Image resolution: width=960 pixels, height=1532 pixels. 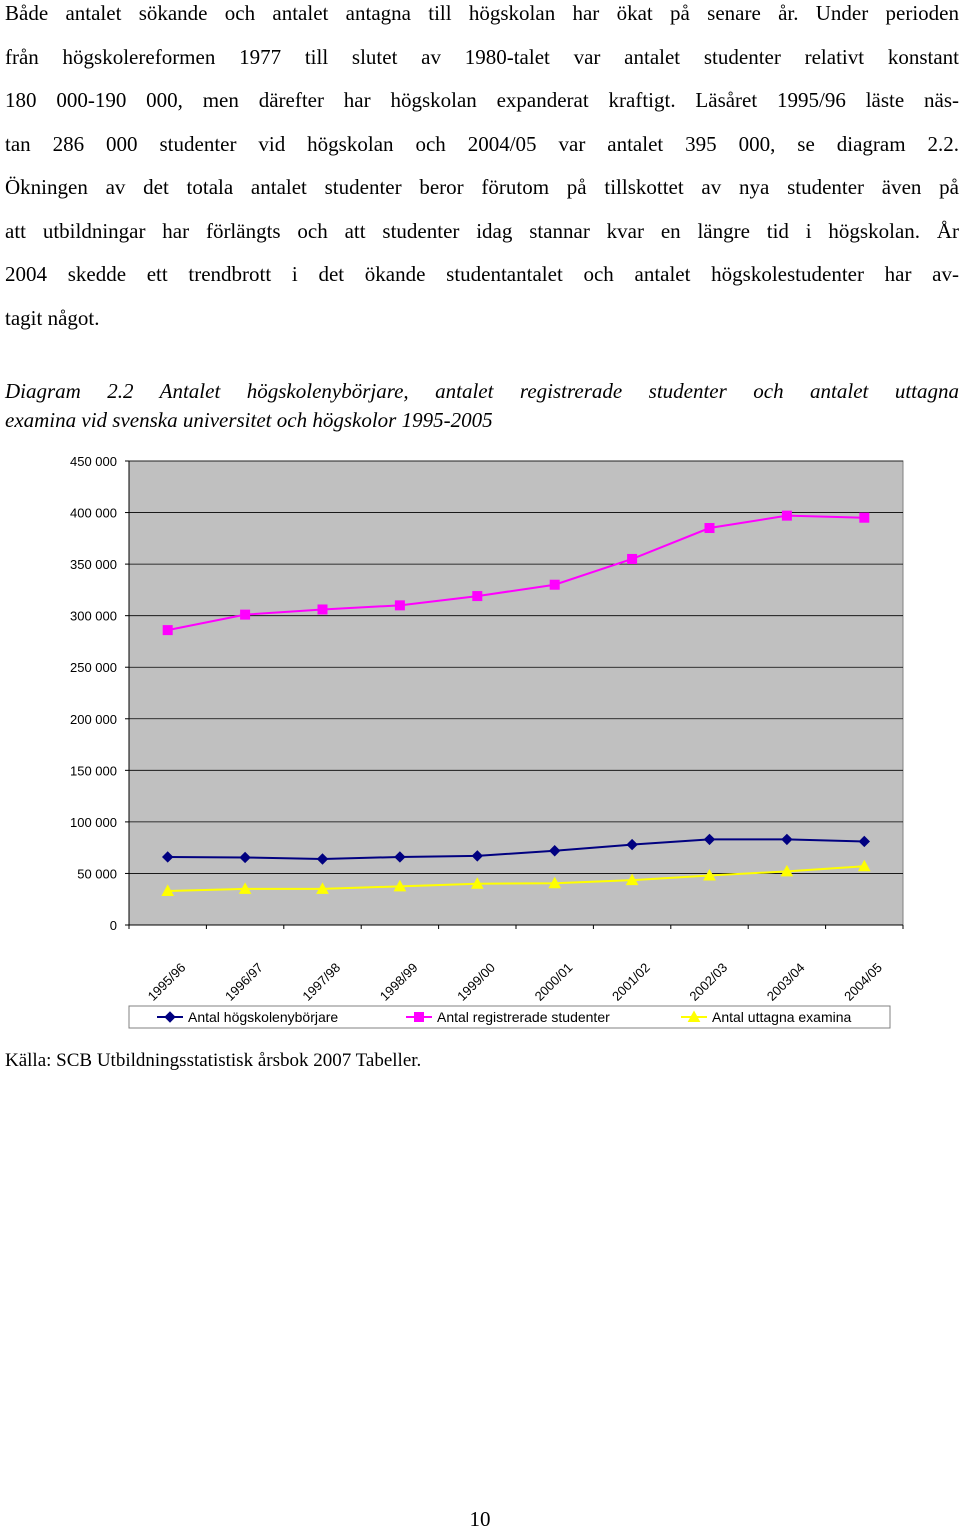 What do you see at coordinates (523, 1017) in the screenshot?
I see `legend-label: Antal registrerade studenter` at bounding box center [523, 1017].